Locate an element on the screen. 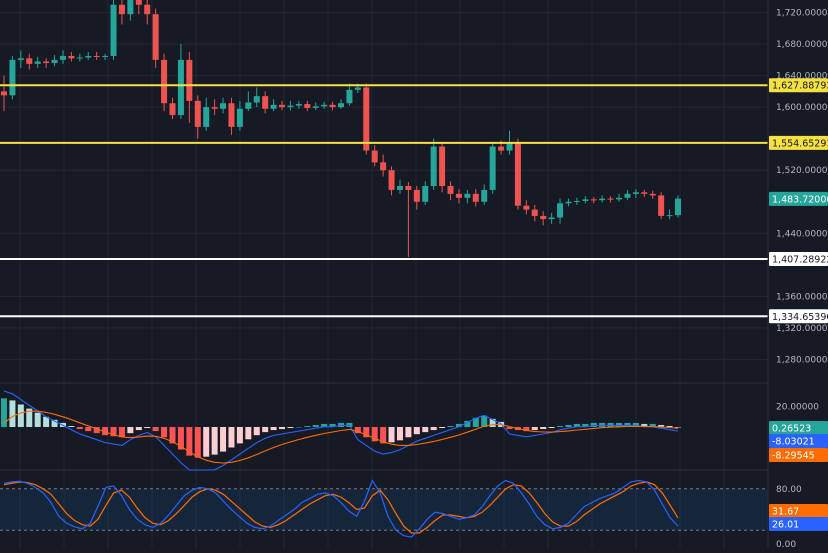 The height and width of the screenshot is (553, 828). stochastic-tick-label: 80.00 is located at coordinates (789, 490).